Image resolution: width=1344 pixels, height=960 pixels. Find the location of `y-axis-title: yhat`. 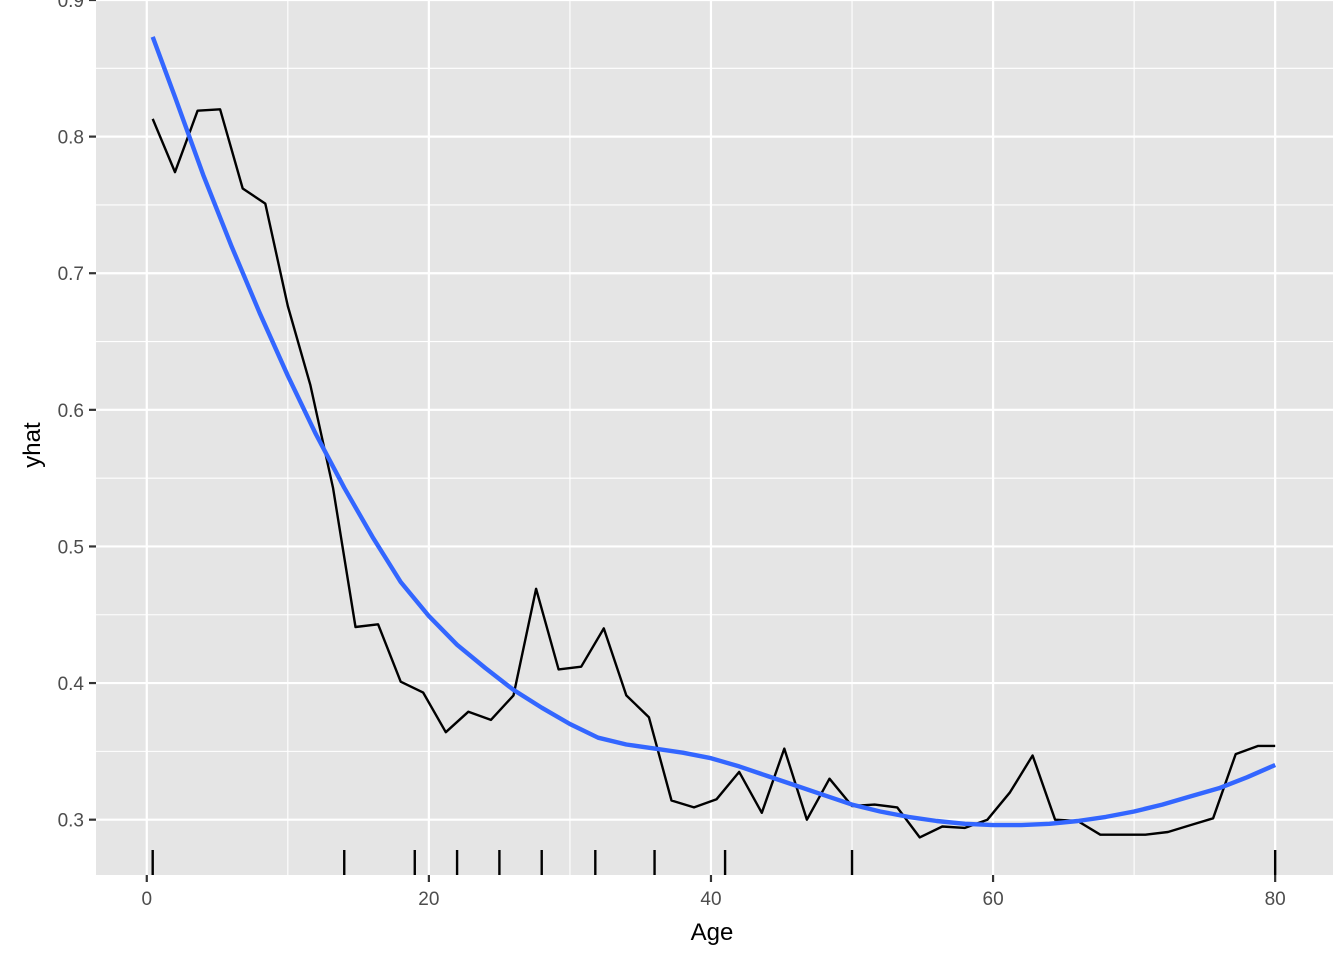

y-axis-title: yhat is located at coordinates (32, 445).